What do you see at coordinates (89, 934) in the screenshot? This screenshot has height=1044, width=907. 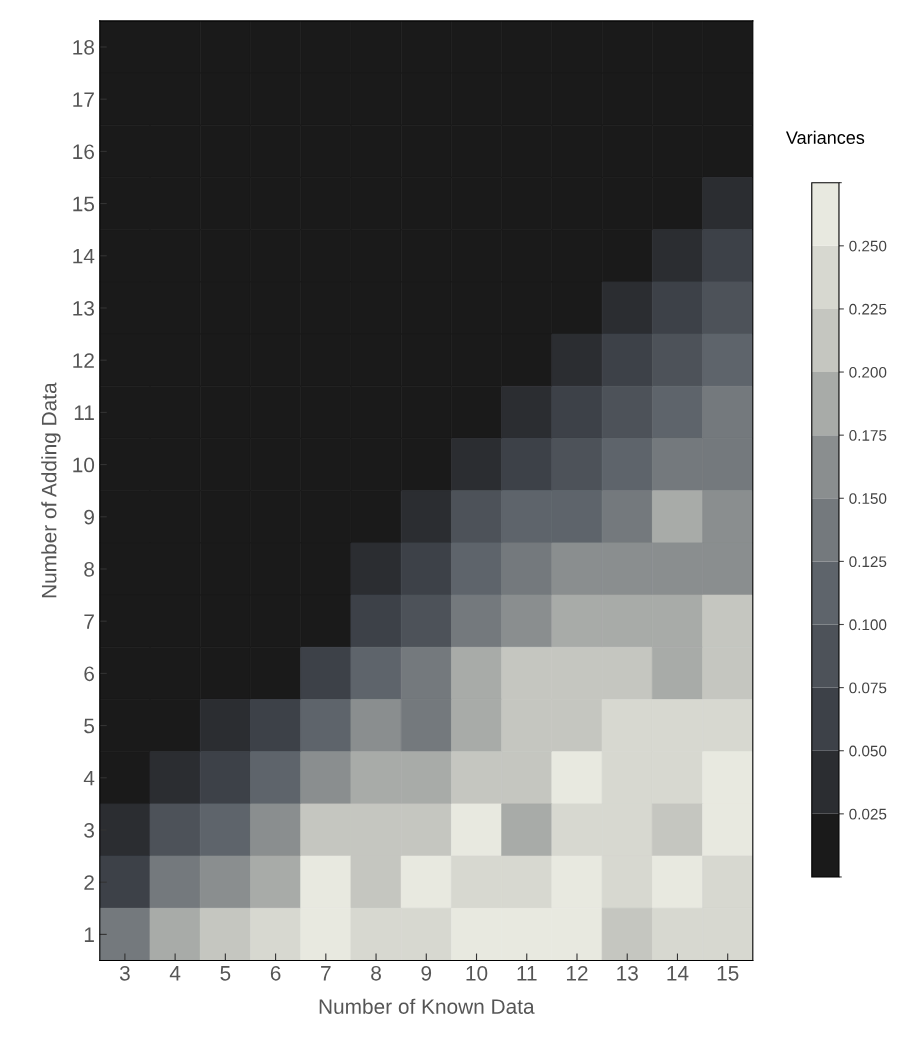 I see `y-tick-label: 1` at bounding box center [89, 934].